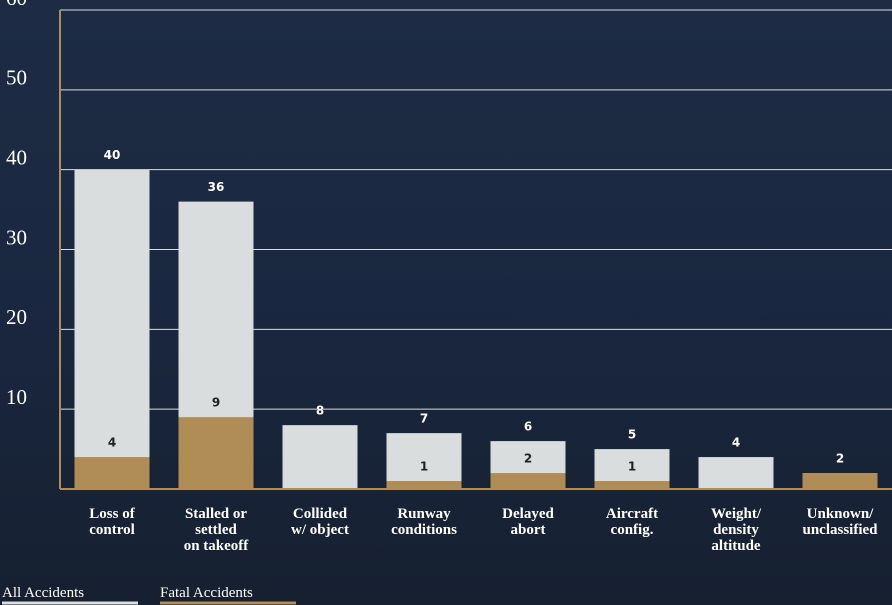  Describe the element at coordinates (736, 530) in the screenshot. I see `x-tick-label: density` at that location.